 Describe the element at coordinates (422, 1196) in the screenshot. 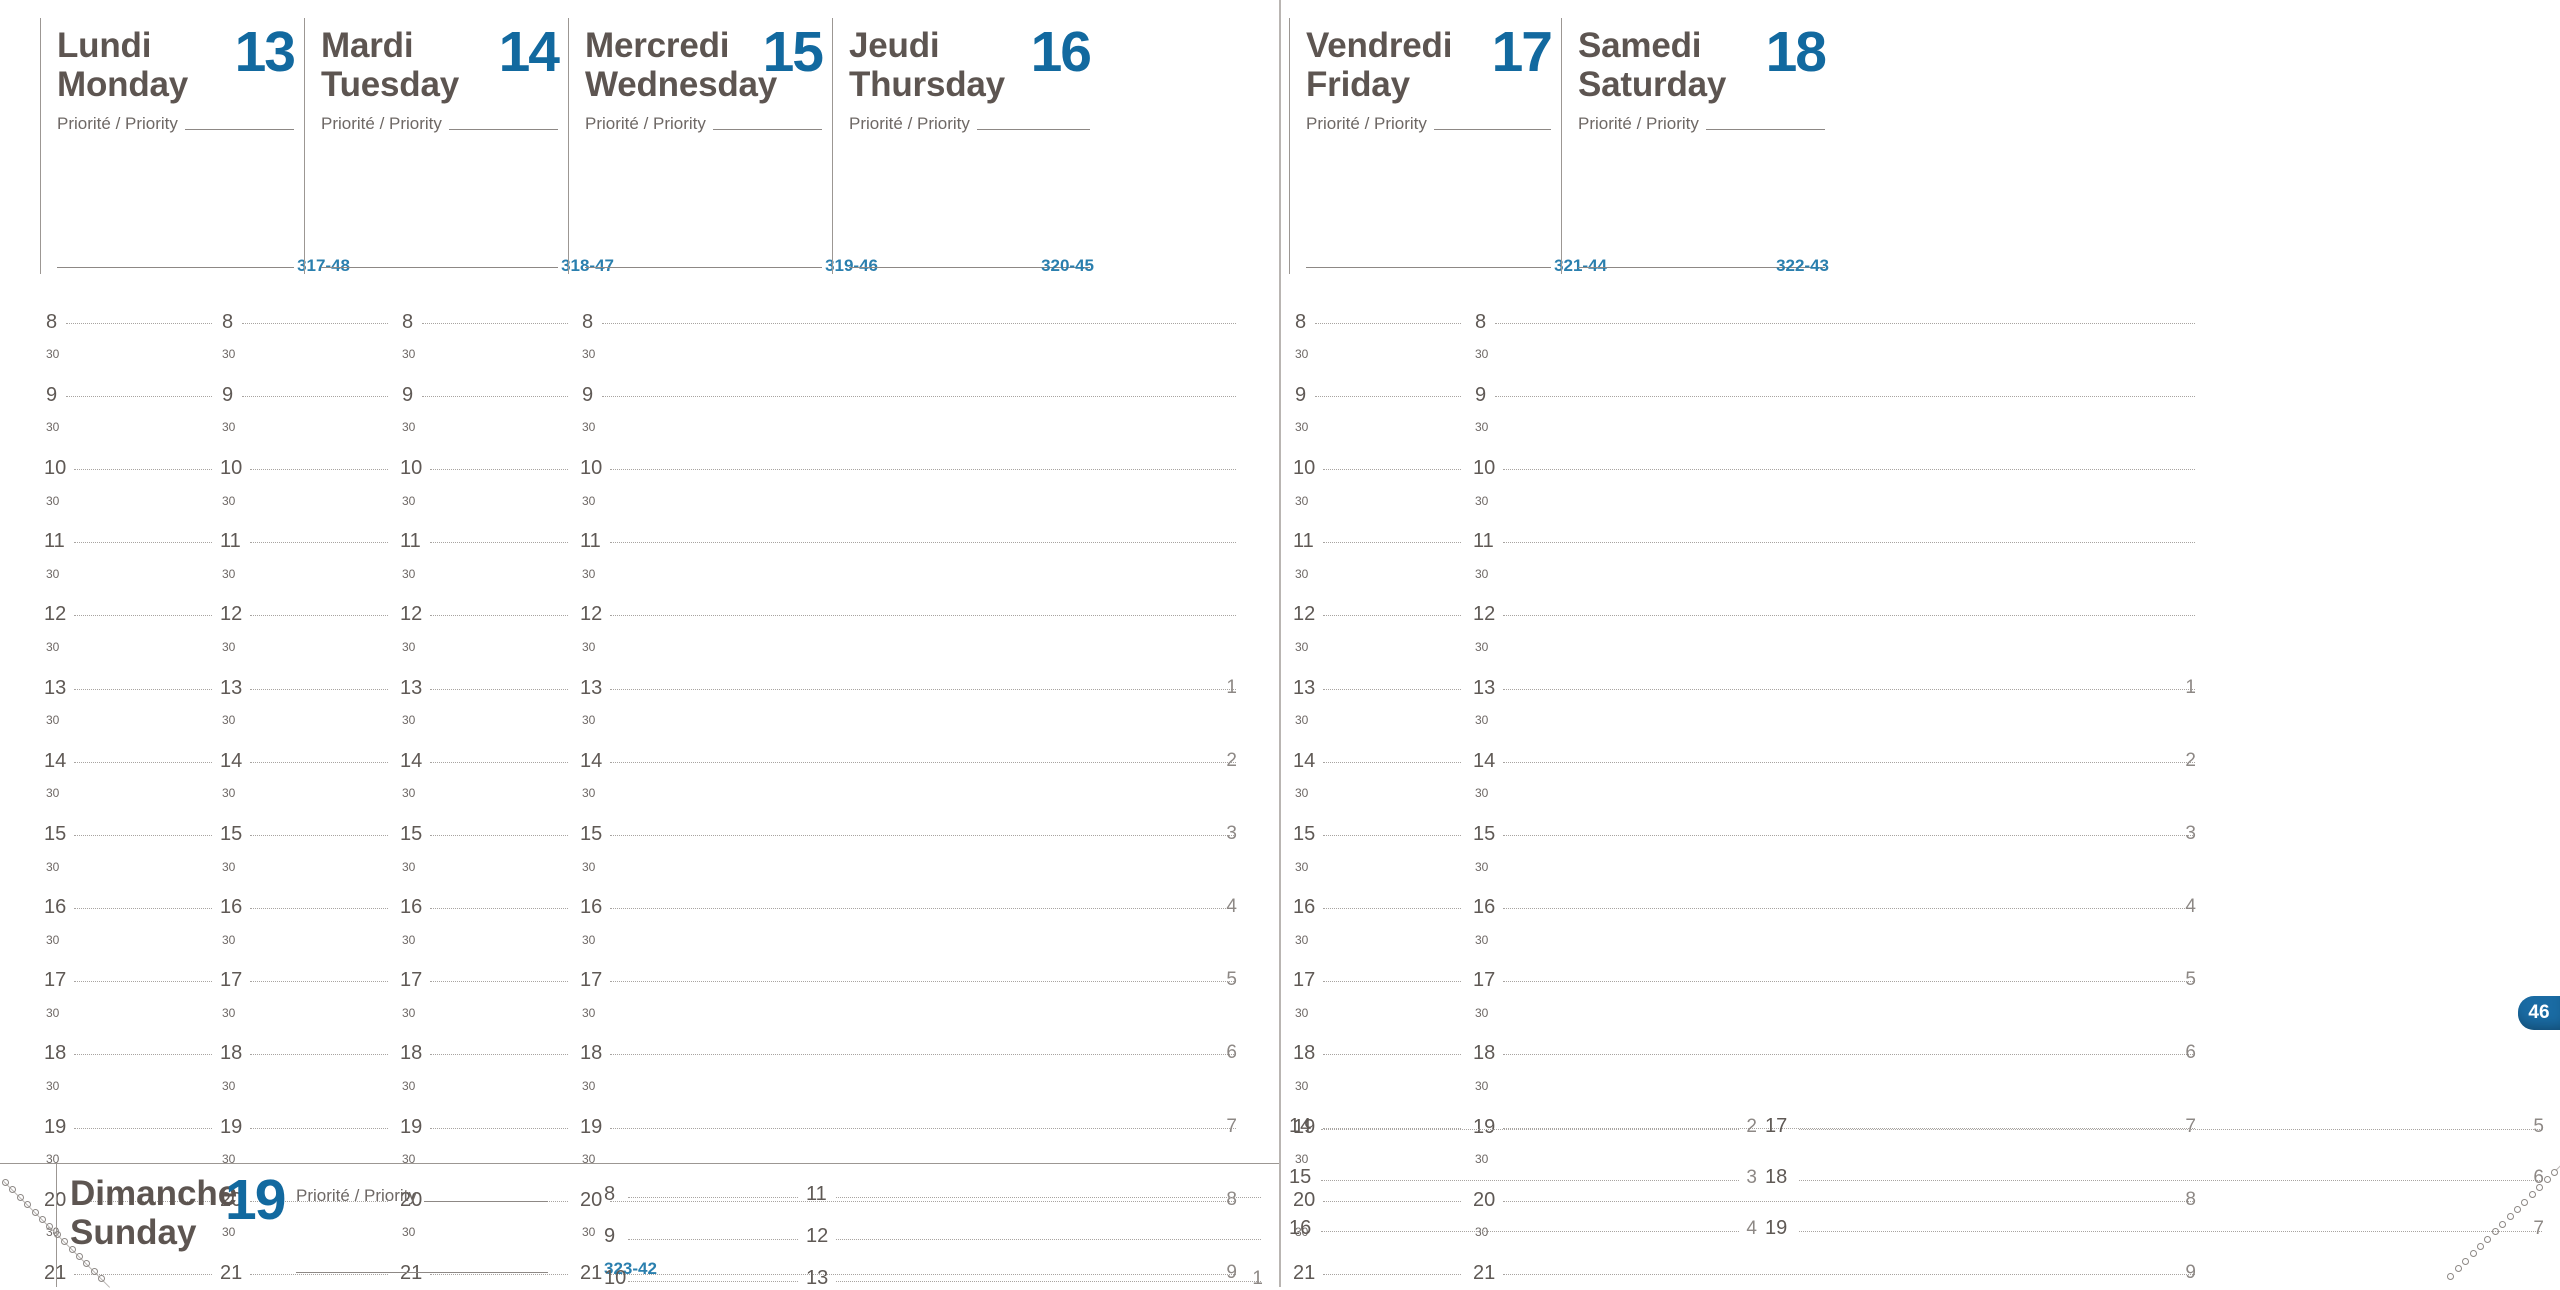

I see `sunday-priority: Priorité / Priority` at that location.